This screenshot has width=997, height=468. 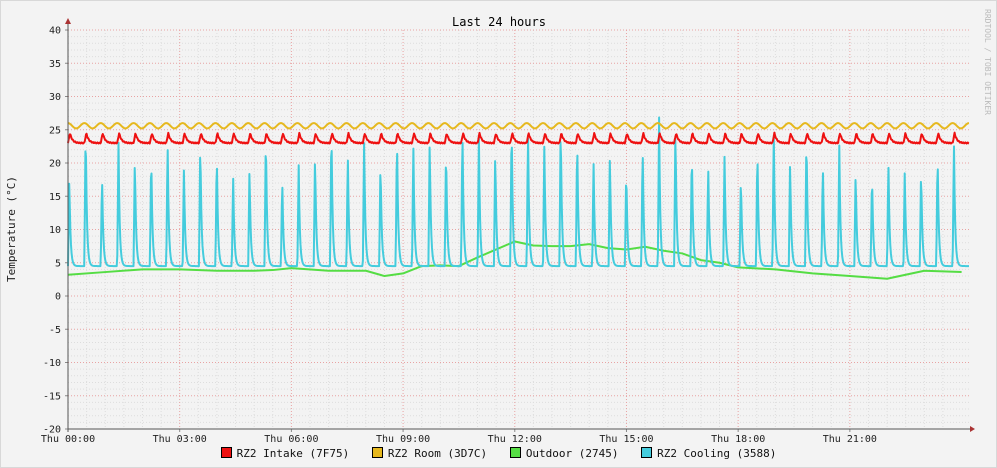 What do you see at coordinates (437, 453) in the screenshot?
I see `legend-label-room: RZ2 Room (3D7C)` at bounding box center [437, 453].